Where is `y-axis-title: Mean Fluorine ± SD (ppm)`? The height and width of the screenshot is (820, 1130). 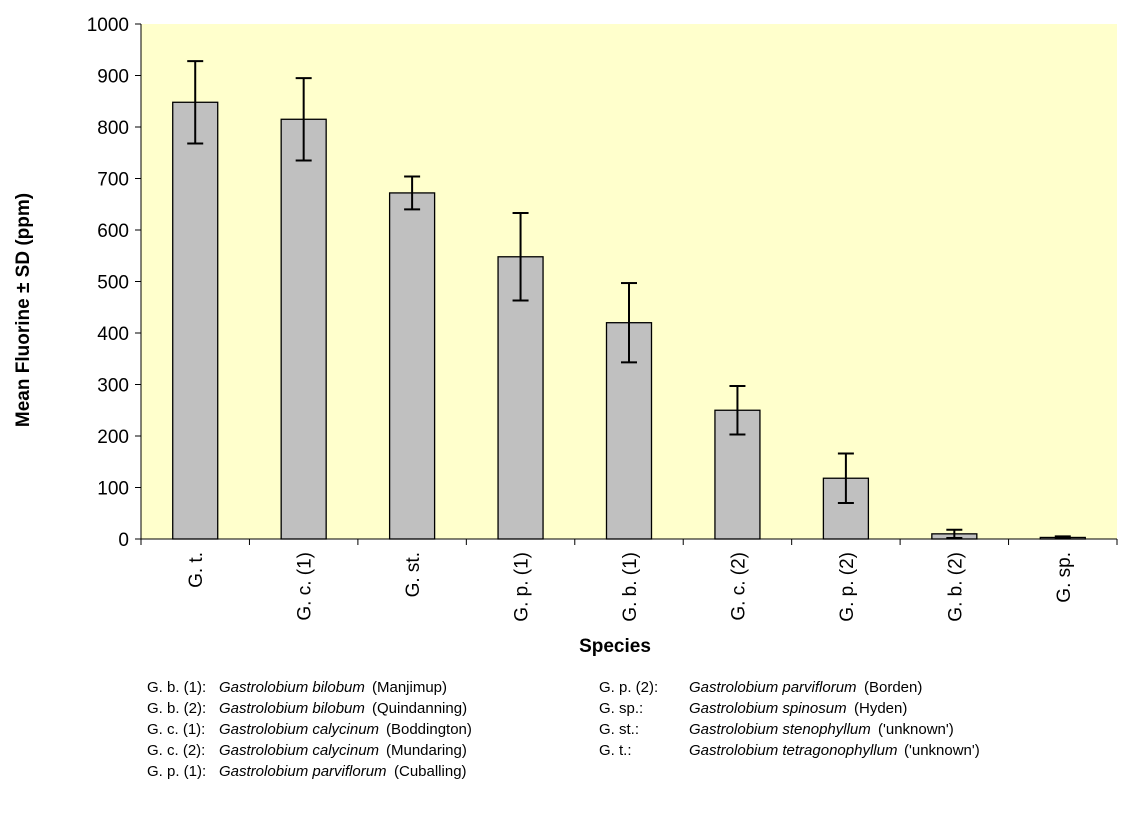
y-axis-title: Mean Fluorine ± SD (ppm) is located at coordinates (23, 310).